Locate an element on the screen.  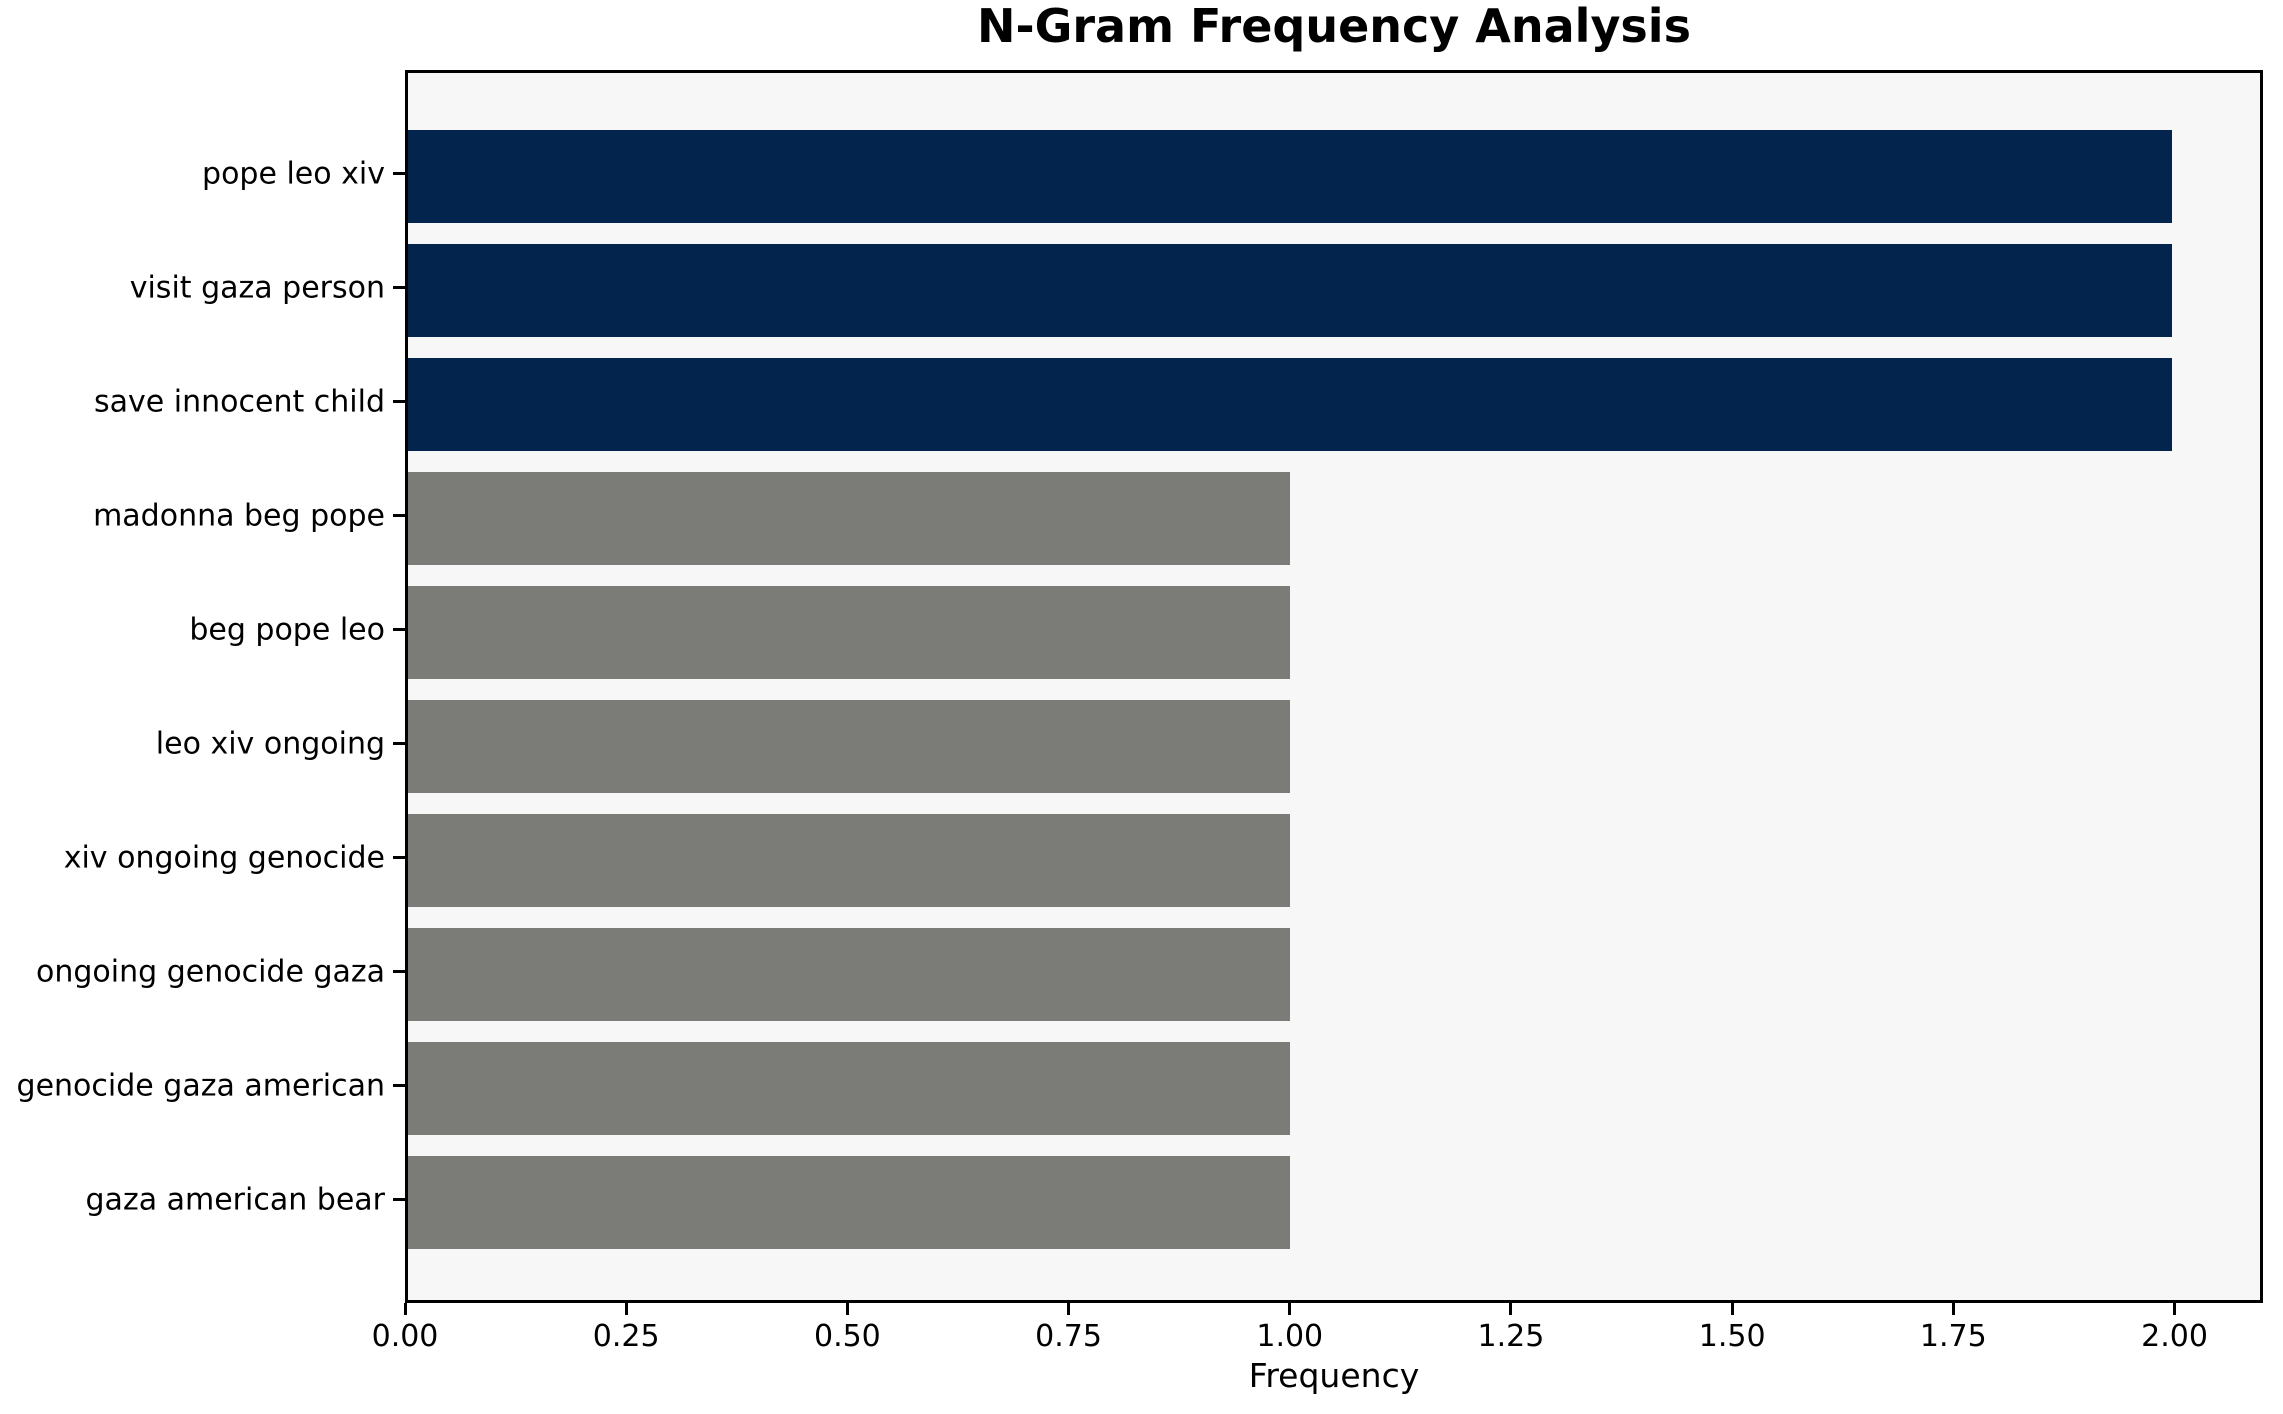
y-tick-label: leo xiv ongoing is located at coordinates (270, 743).